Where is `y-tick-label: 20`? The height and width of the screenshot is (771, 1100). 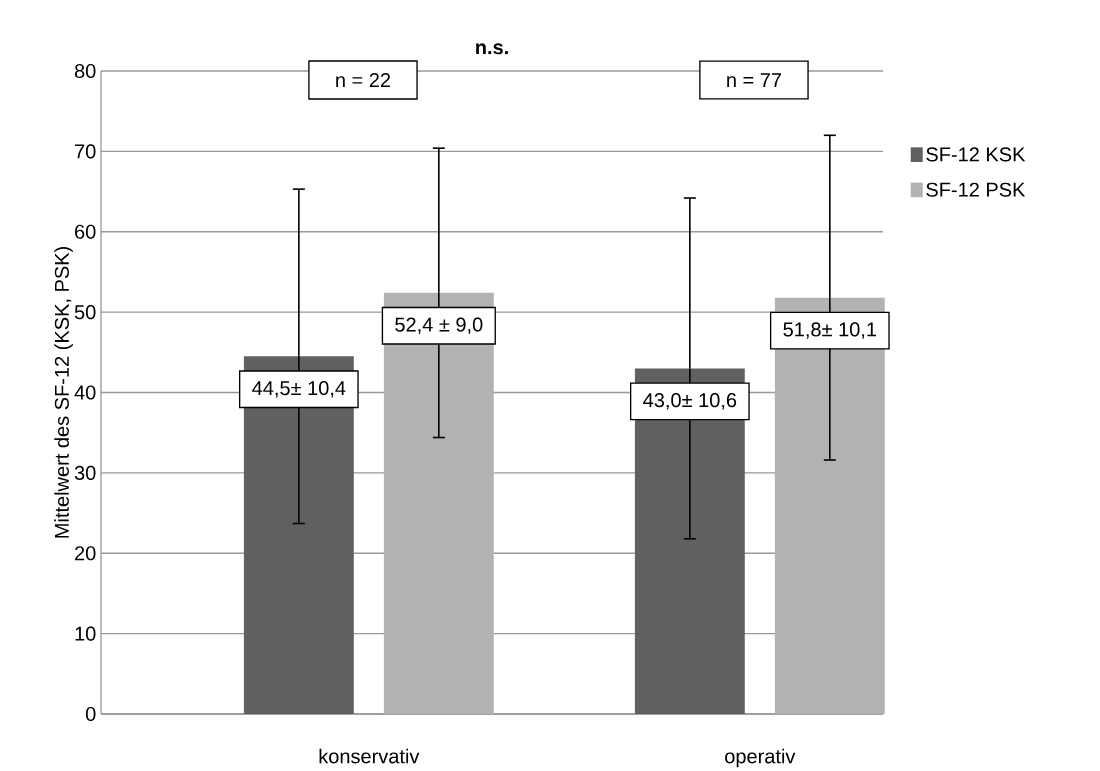 y-tick-label: 20 is located at coordinates (85, 553).